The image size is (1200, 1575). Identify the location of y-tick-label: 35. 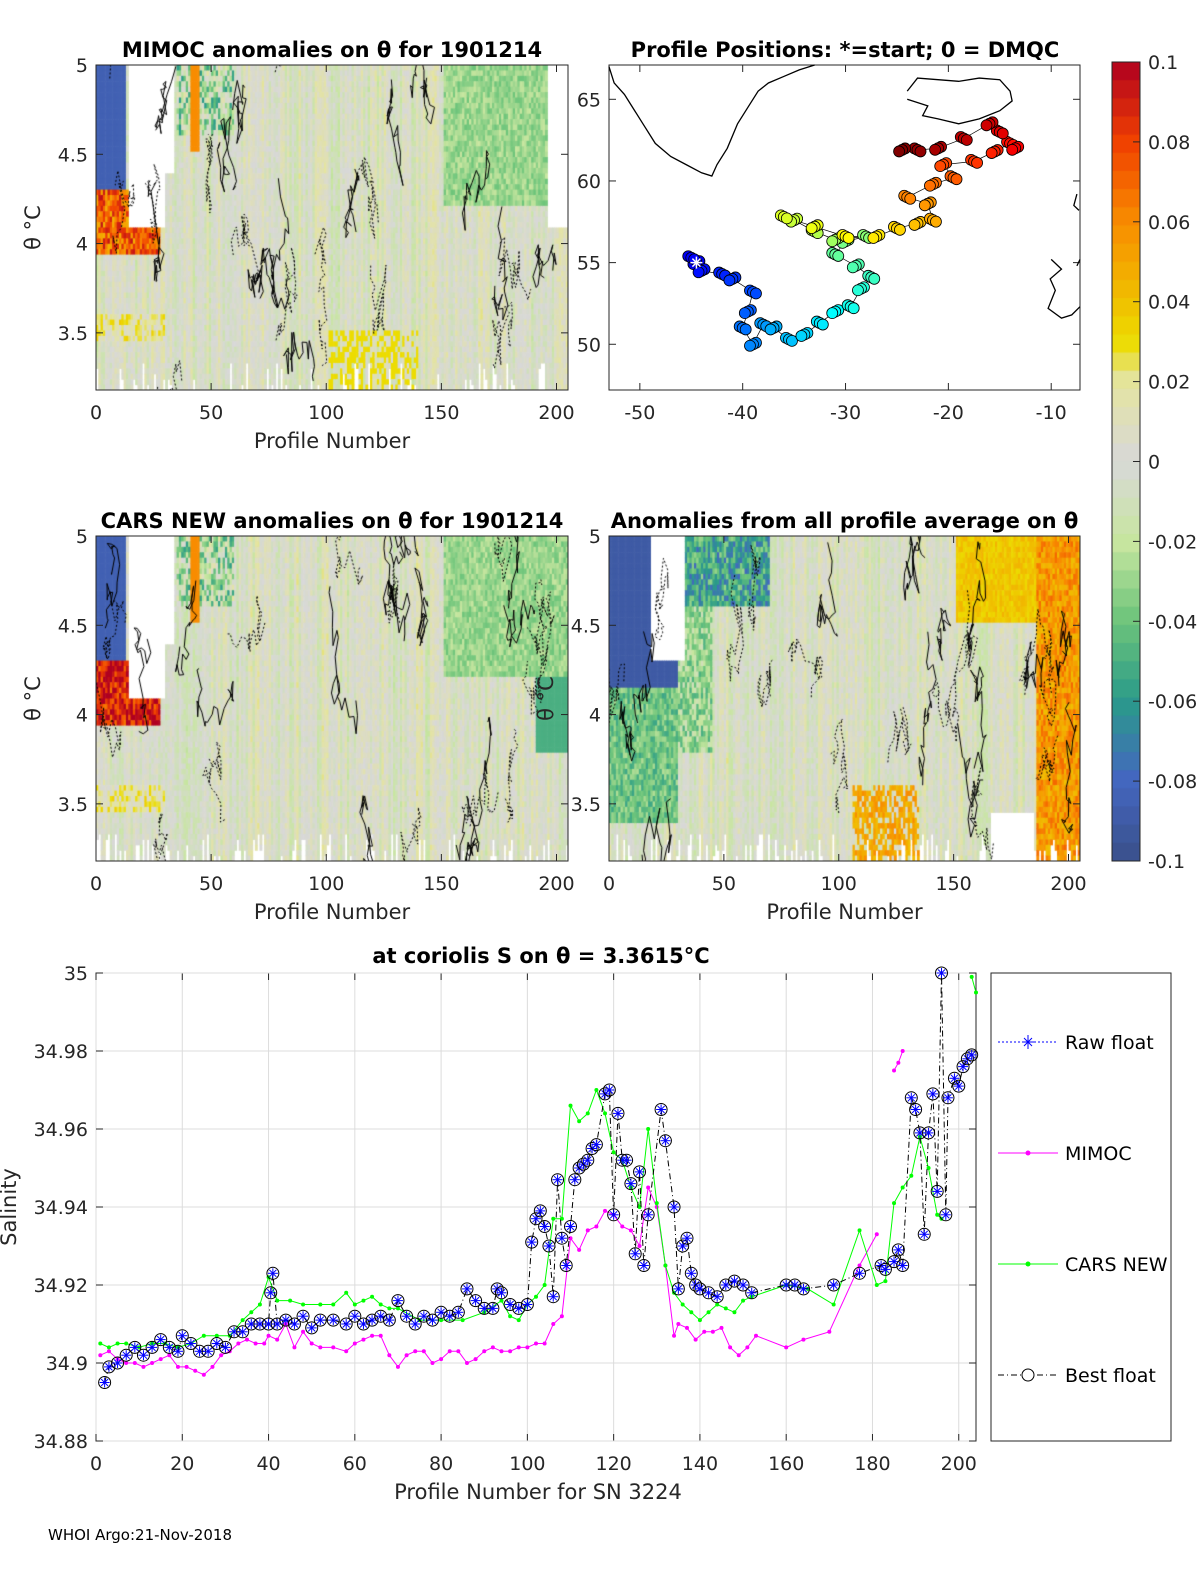
(76, 974).